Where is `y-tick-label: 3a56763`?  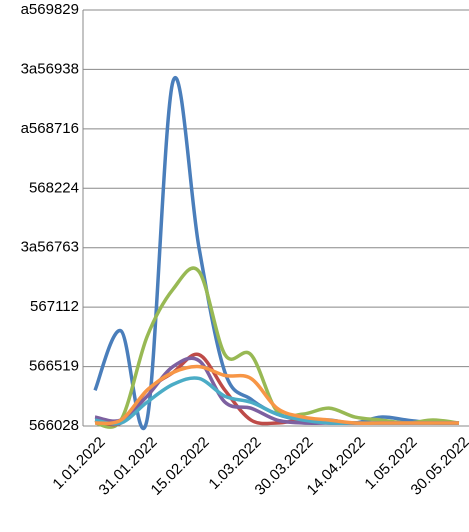
y-tick-label: 3a56763 is located at coordinates (50, 247).